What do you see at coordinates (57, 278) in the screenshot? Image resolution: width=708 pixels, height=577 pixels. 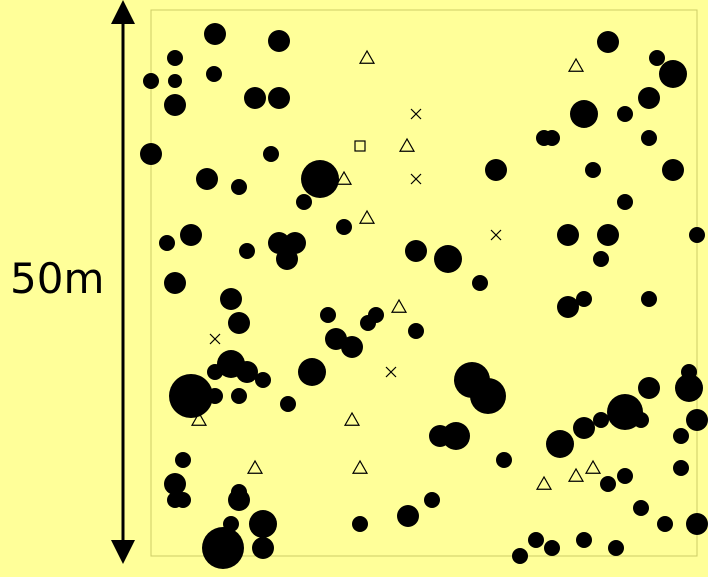 I see `scale-label: 50m` at bounding box center [57, 278].